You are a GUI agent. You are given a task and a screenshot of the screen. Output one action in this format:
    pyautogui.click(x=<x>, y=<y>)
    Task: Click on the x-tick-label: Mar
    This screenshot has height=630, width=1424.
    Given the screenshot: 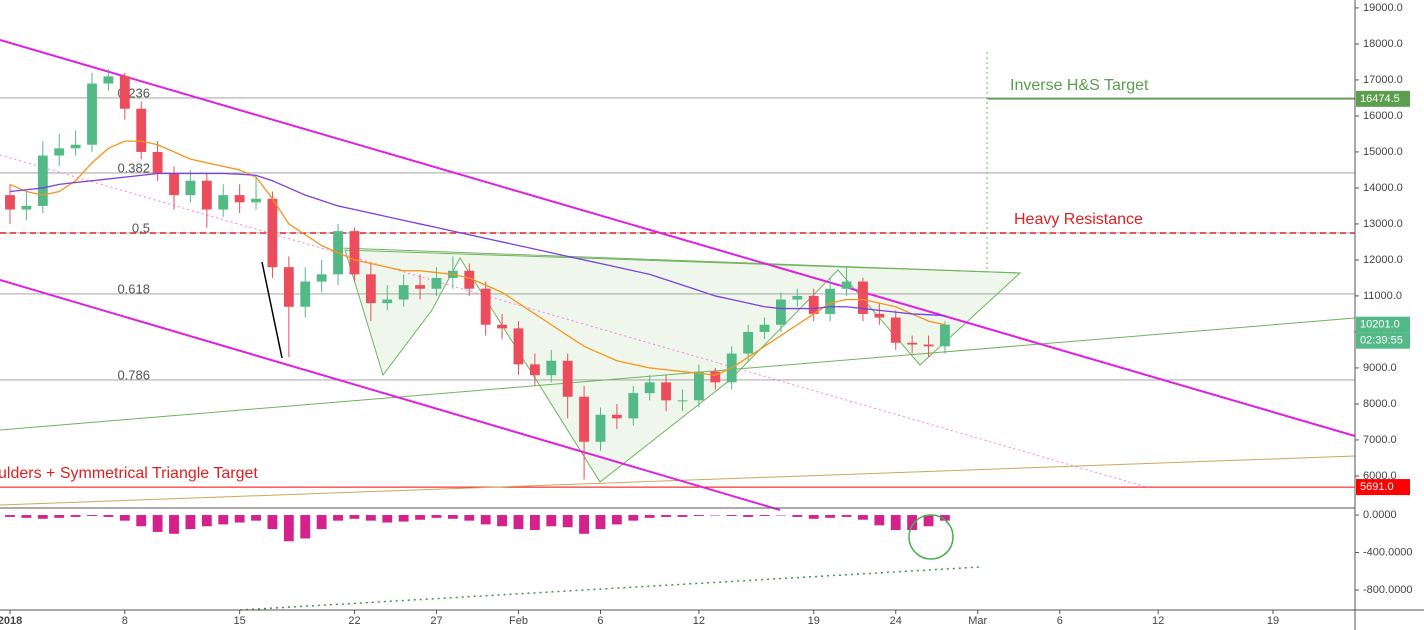 What is the action you would take?
    pyautogui.click(x=977, y=621)
    